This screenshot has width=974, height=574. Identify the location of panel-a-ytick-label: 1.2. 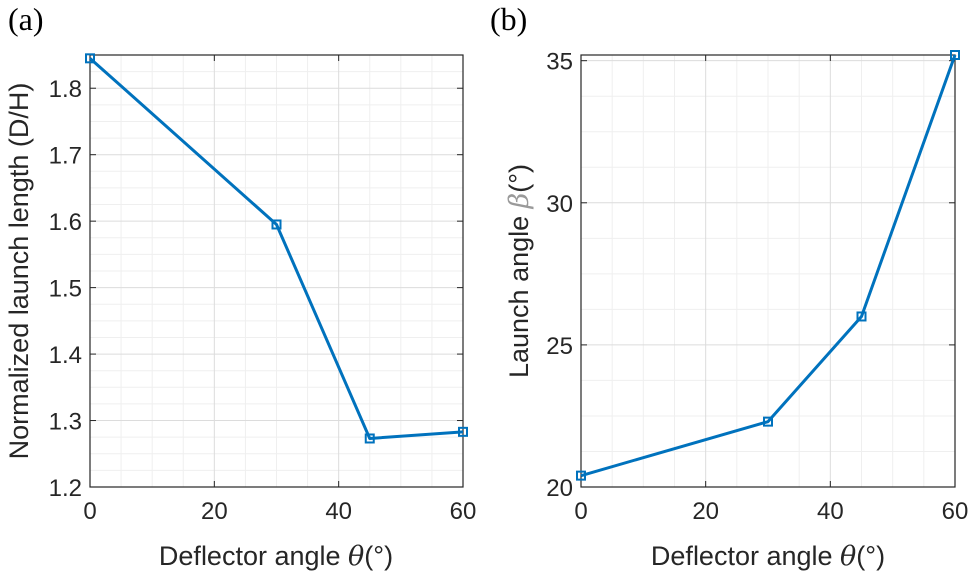
(65, 488).